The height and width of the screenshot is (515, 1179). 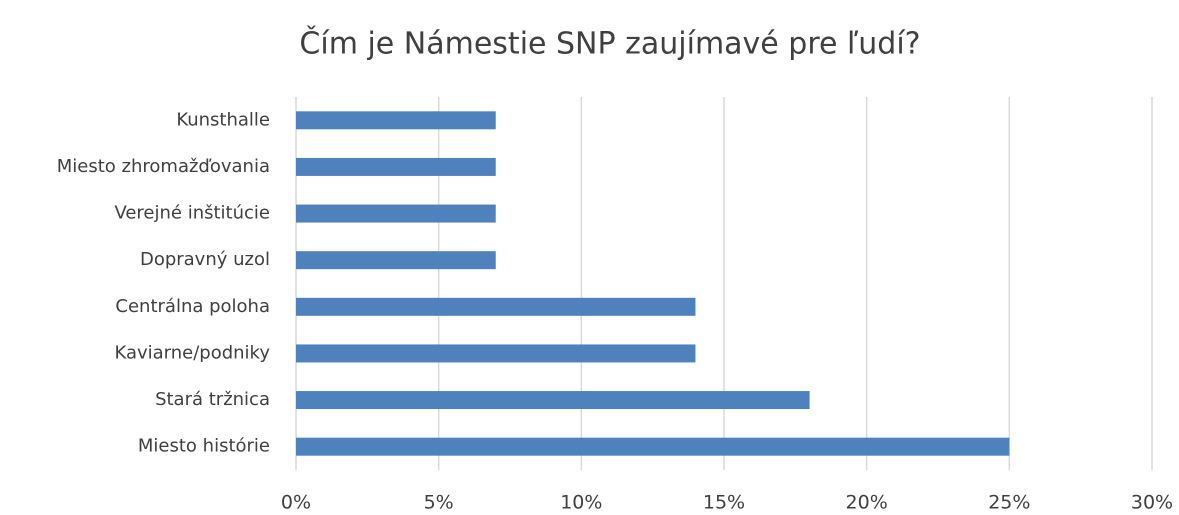 I want to click on x-tick-label: 5%, so click(x=439, y=503).